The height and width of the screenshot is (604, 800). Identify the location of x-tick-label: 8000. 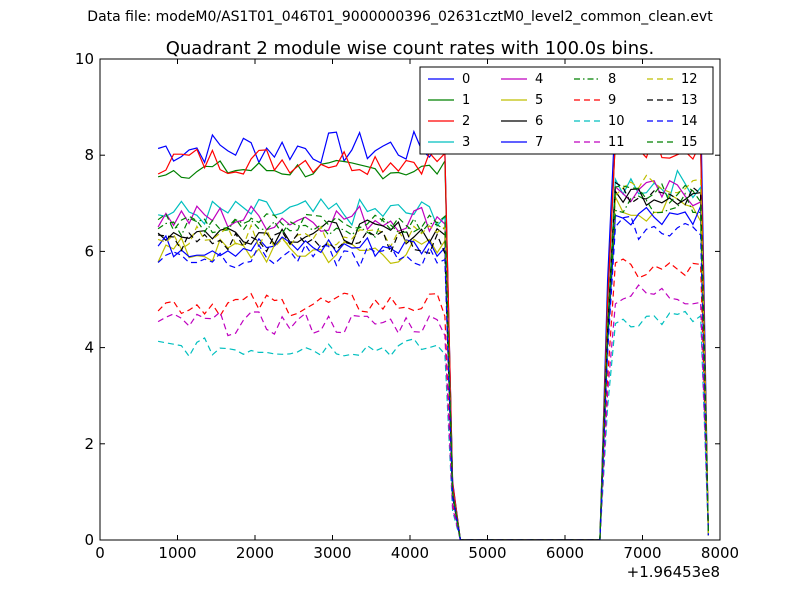
(720, 553).